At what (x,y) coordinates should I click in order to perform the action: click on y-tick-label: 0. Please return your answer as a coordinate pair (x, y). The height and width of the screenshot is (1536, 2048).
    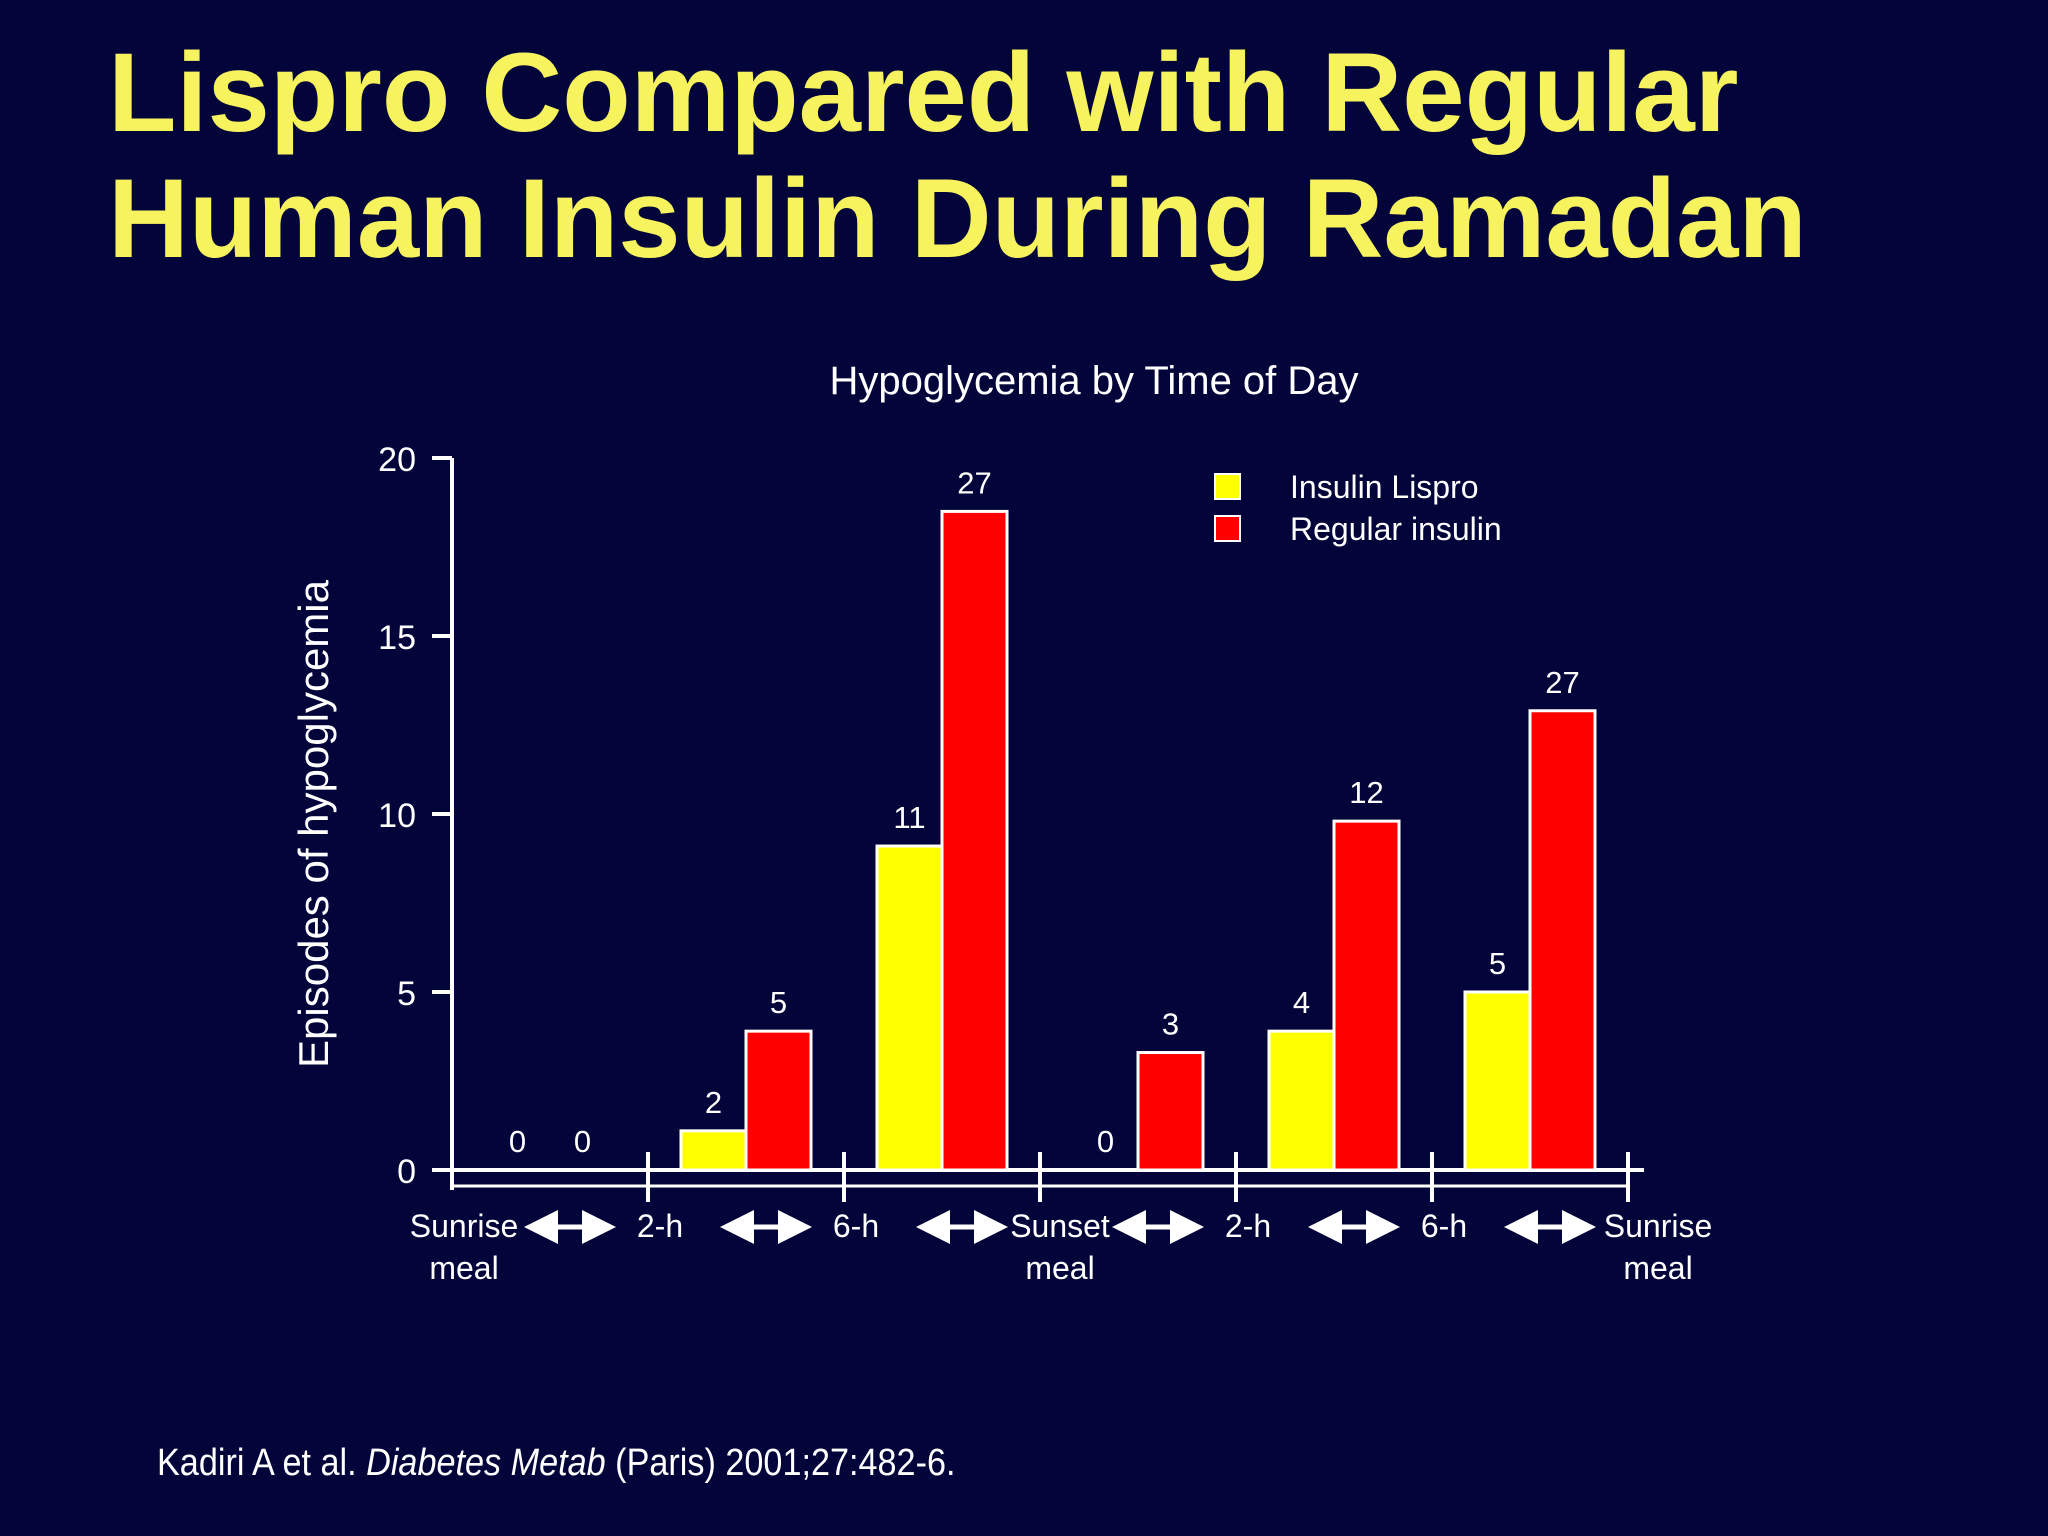
    Looking at the image, I should click on (406, 1172).